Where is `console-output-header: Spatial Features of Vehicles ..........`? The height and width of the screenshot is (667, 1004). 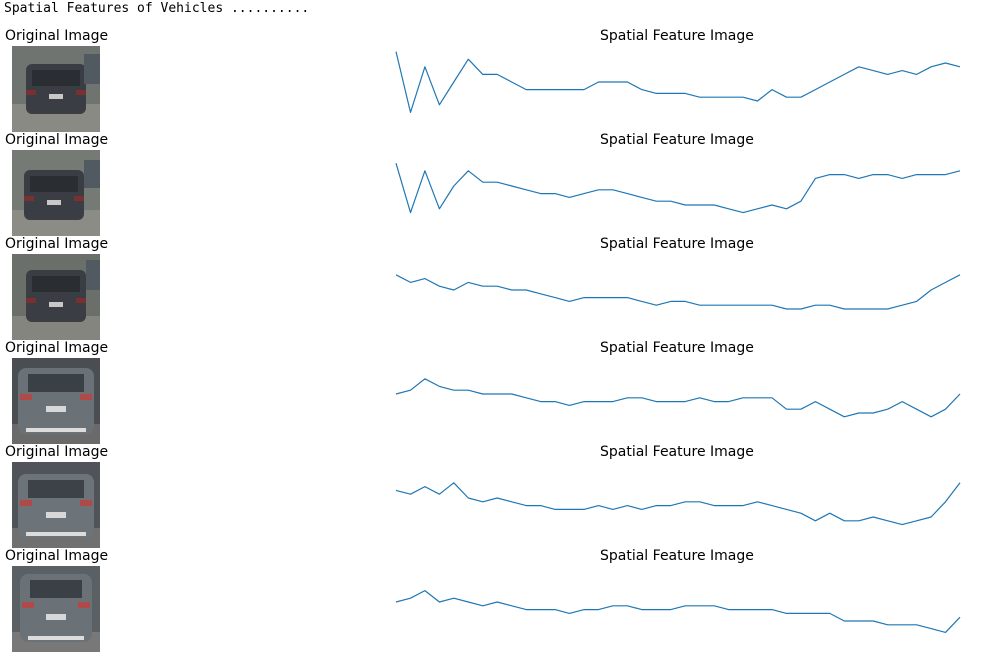 console-output-header: Spatial Features of Vehicles .......... is located at coordinates (157, 8).